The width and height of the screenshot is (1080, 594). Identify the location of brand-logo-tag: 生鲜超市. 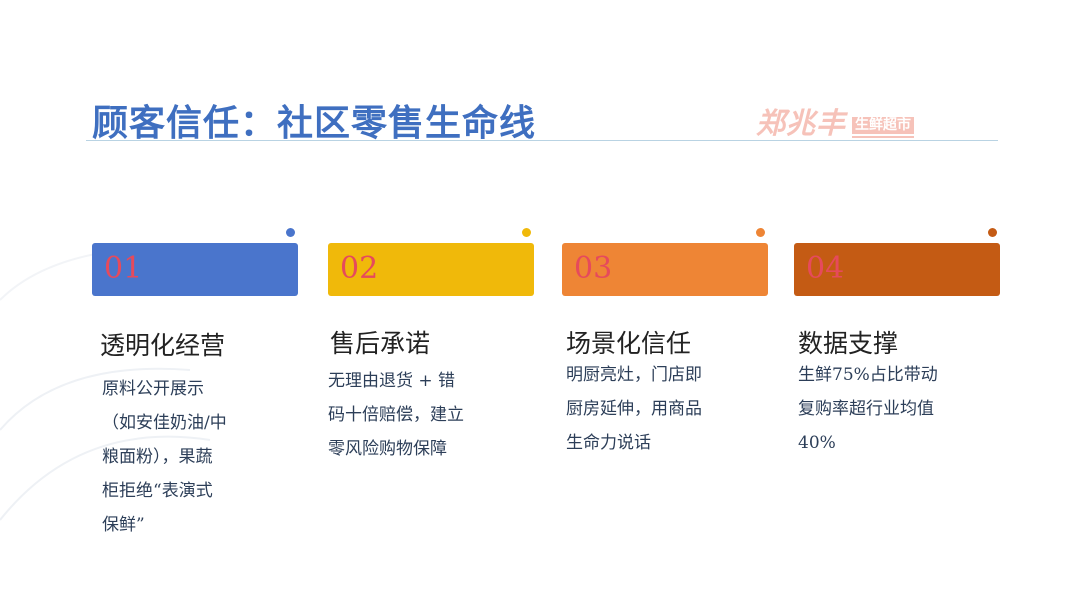
(883, 125).